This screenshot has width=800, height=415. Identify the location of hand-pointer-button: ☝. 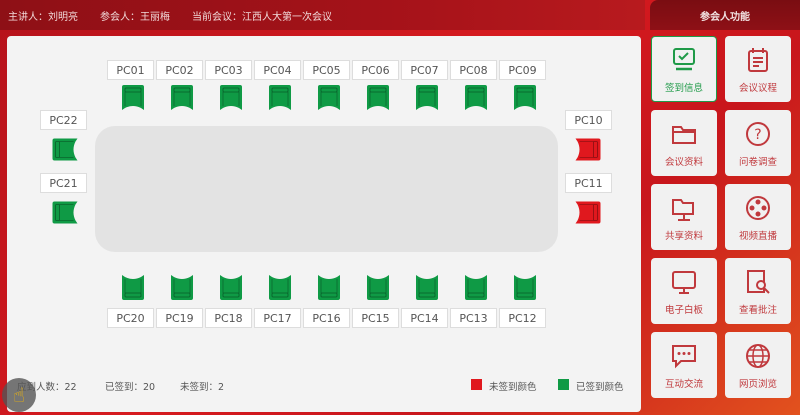
(19, 395).